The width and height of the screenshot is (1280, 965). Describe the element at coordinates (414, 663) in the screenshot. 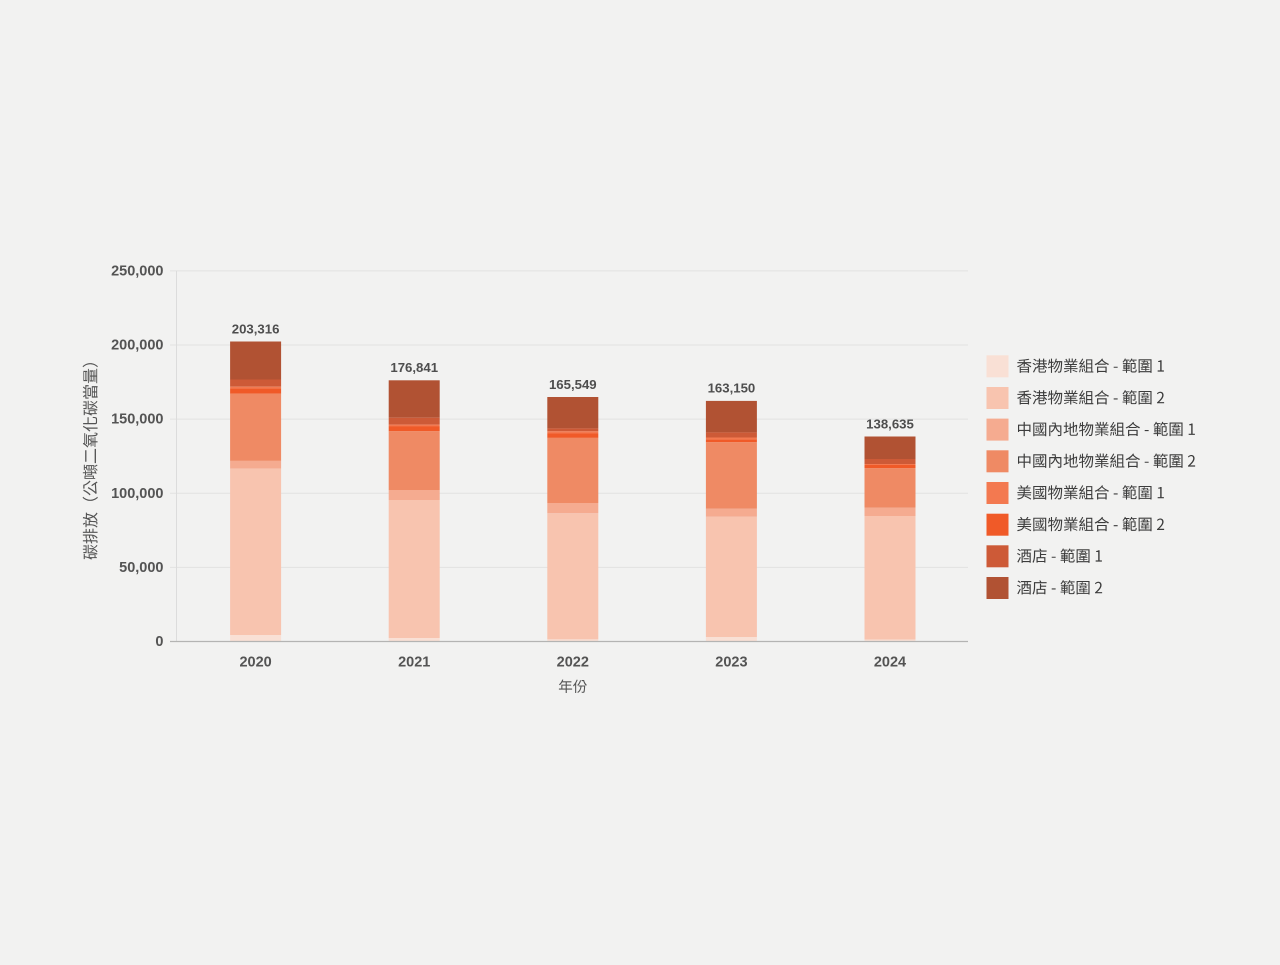

I see `svg-text: 2021` at that location.